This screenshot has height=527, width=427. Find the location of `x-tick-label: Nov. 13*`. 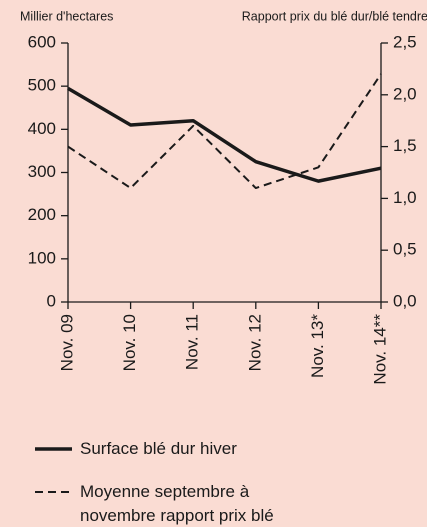

x-tick-label: Nov. 13* is located at coordinates (317, 346).